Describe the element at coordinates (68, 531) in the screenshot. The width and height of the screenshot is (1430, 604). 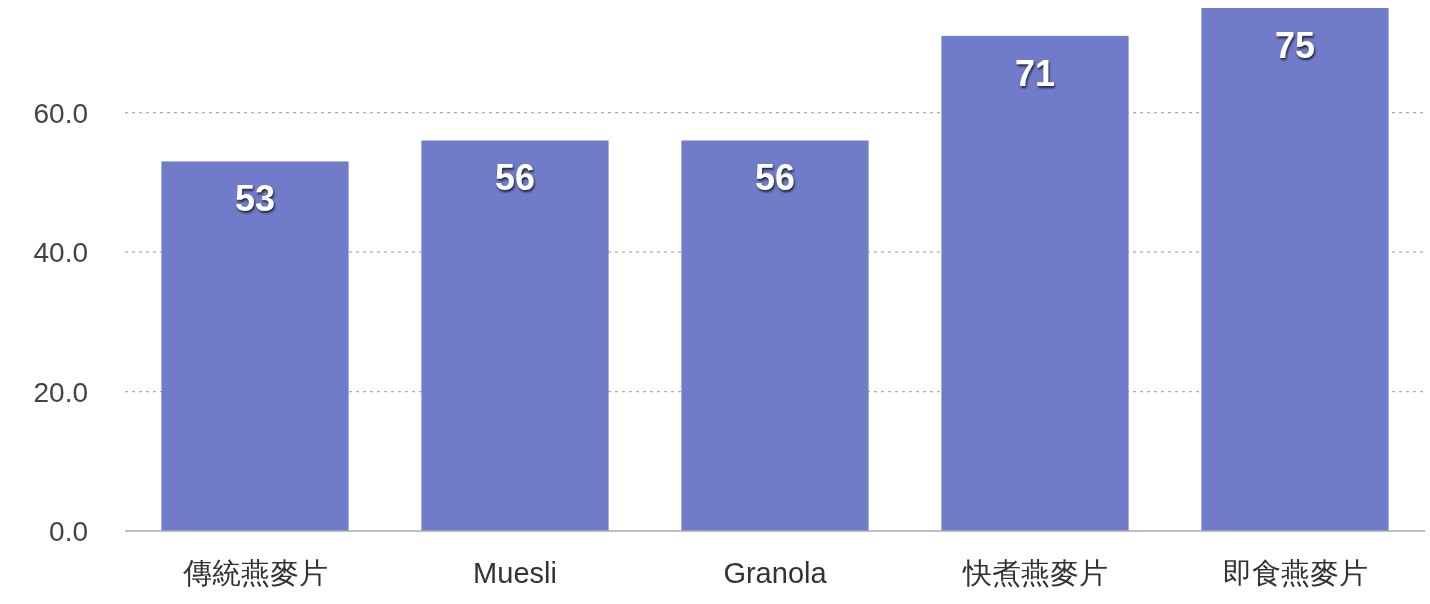
I see `y-tick-label: 0.0` at that location.